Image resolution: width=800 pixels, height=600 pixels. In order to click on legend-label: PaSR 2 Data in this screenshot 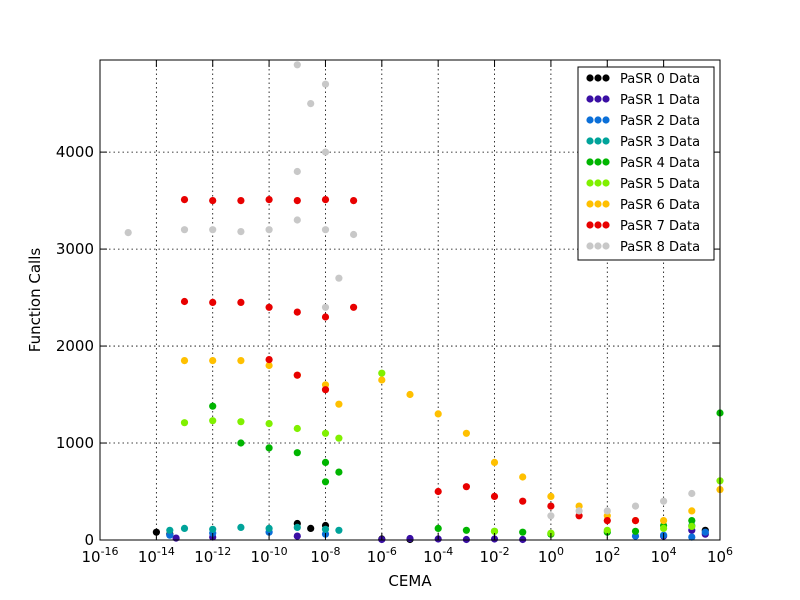, I will do `click(660, 121)`.